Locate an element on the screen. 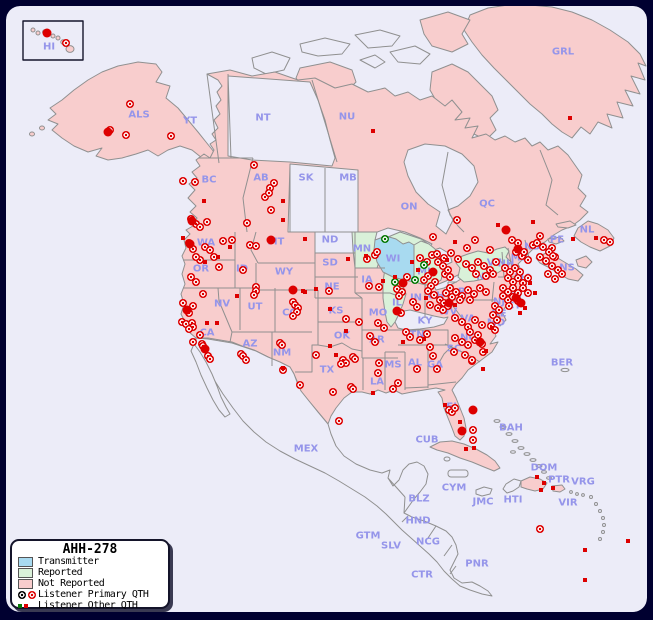 The height and width of the screenshot is (620, 653). region-label-nm: NM is located at coordinates (282, 353).